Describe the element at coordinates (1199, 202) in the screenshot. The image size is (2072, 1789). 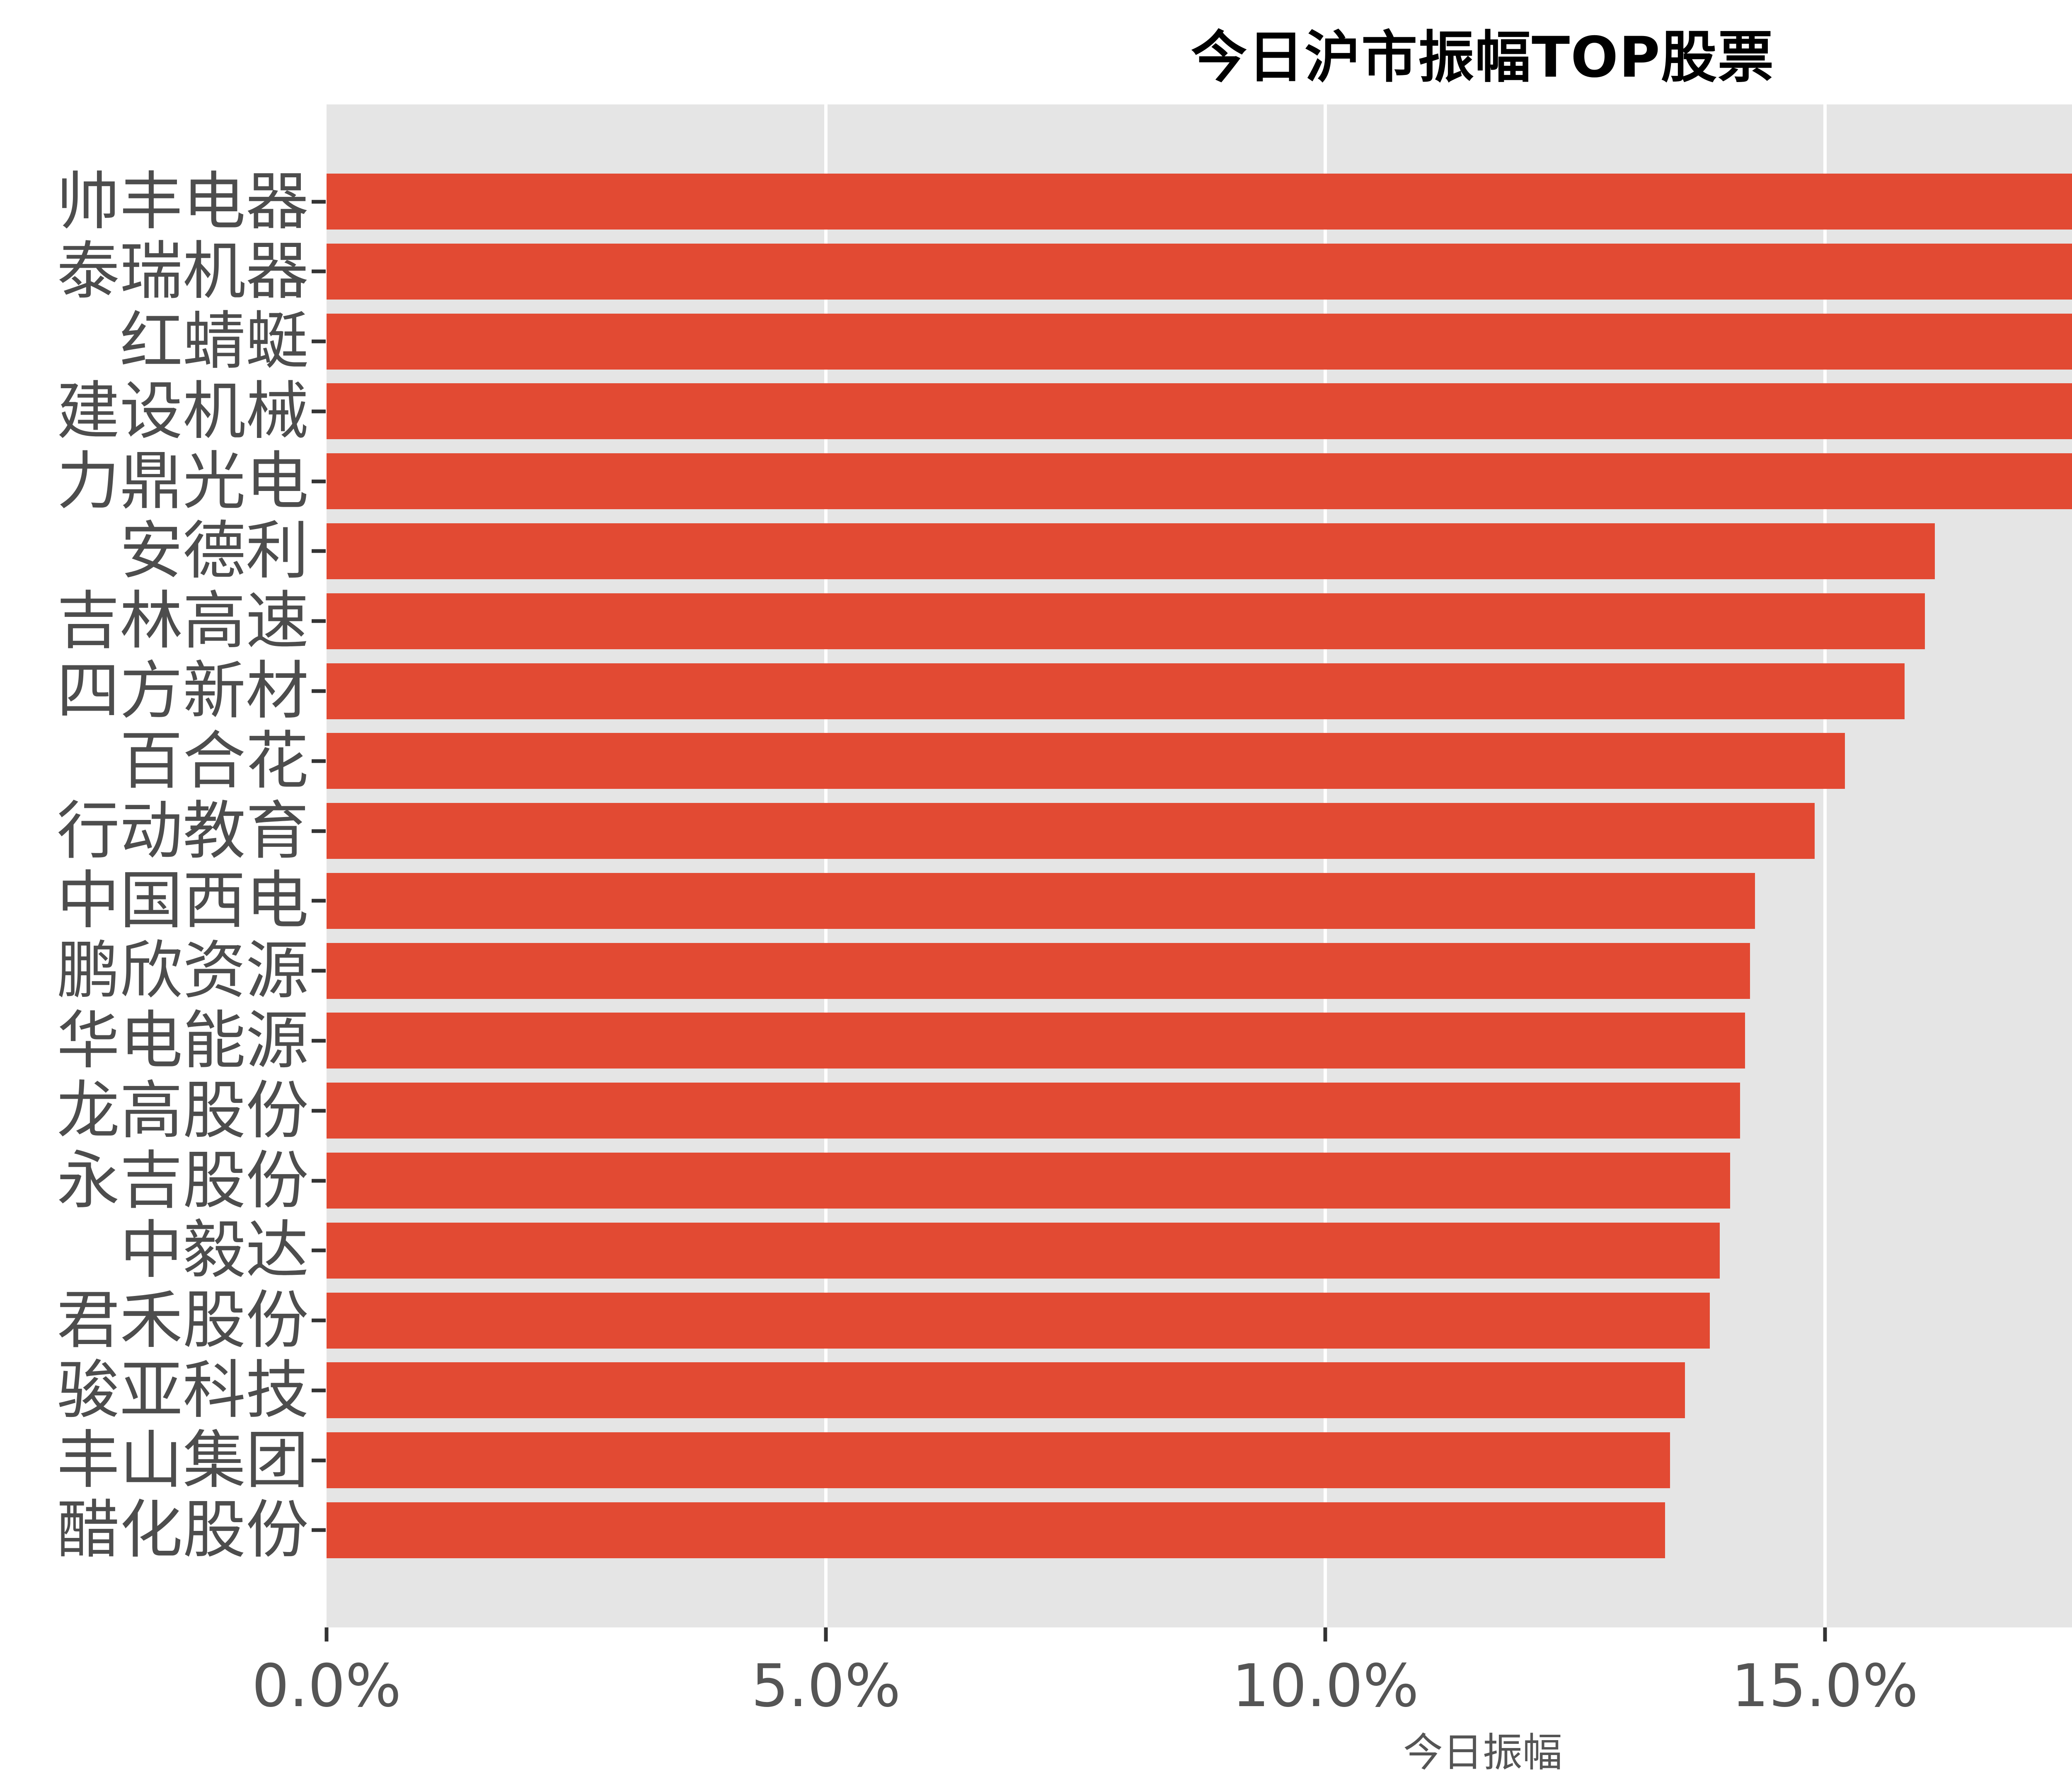
I see `bar-帅丰电器` at that location.